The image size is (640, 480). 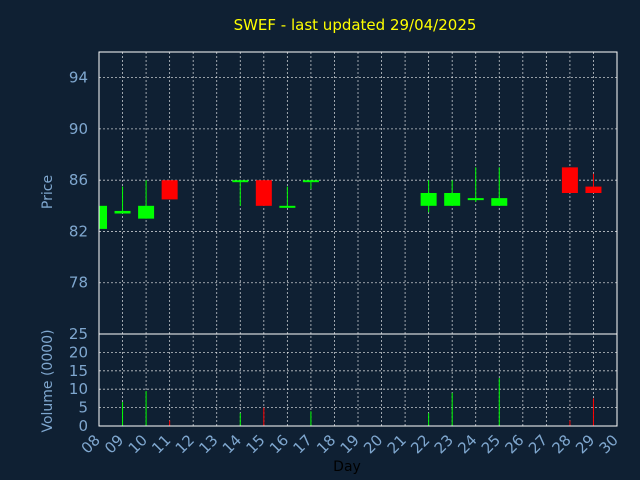 I want to click on price-tick-label: 86, so click(x=78, y=180).